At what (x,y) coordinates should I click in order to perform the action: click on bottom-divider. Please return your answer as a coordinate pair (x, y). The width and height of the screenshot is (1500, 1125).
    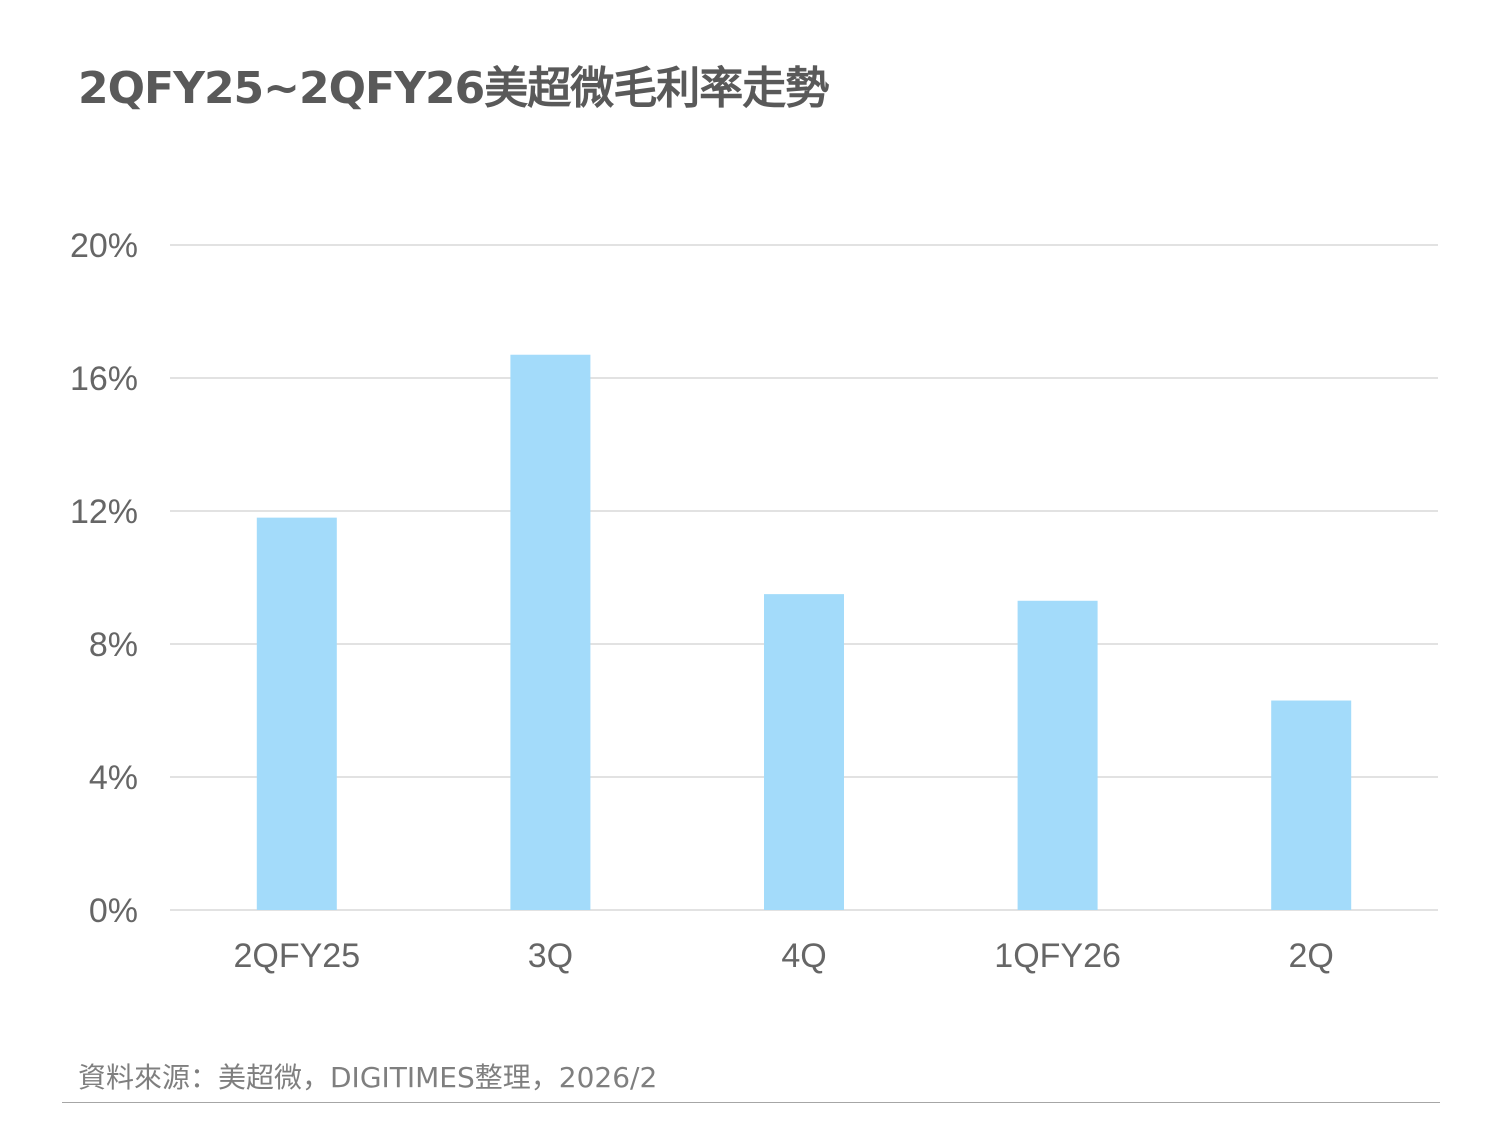
    Looking at the image, I should click on (751, 1102).